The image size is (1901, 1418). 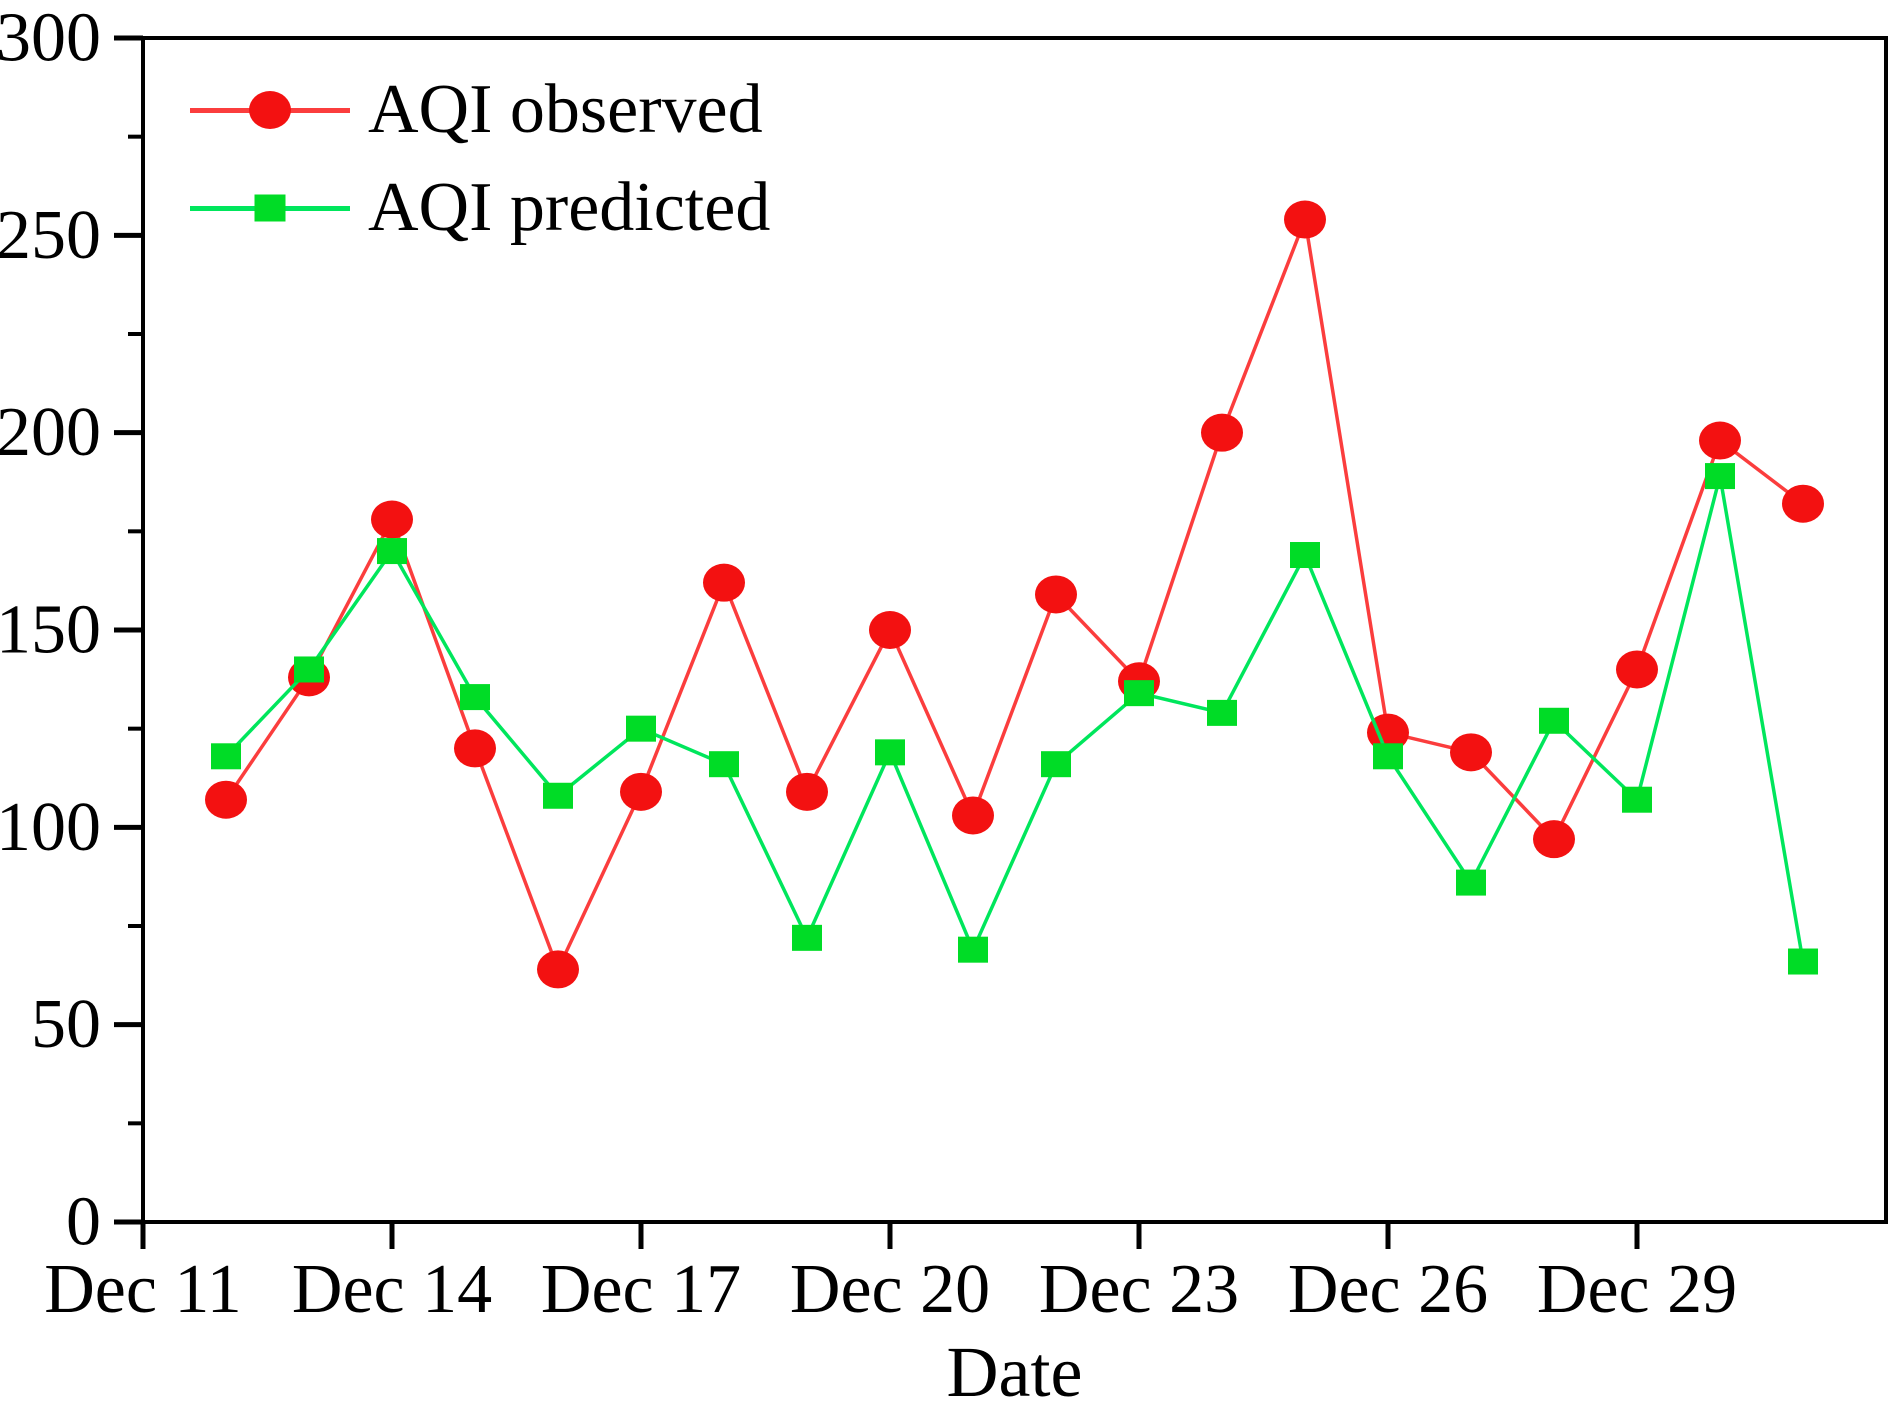 I want to click on y-tick-label: 0, so click(x=83, y=1222).